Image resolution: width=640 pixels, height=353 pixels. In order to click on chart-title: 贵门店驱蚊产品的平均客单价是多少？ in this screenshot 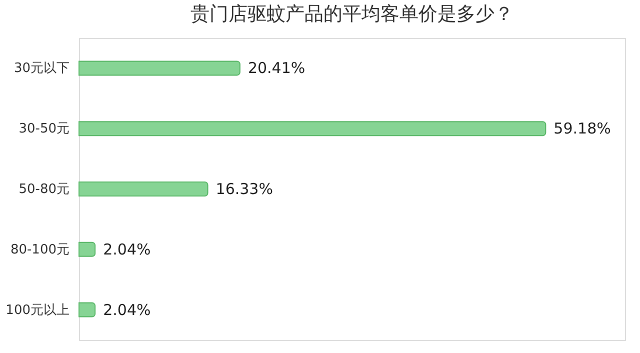, I will do `click(352, 14)`.